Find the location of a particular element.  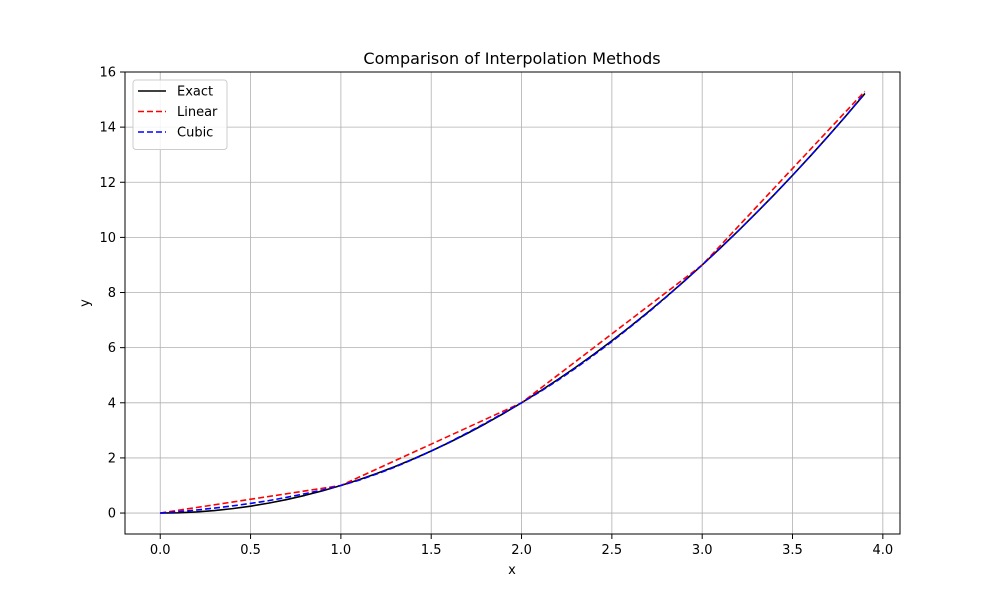

x-axis-label: x is located at coordinates (512, 570).